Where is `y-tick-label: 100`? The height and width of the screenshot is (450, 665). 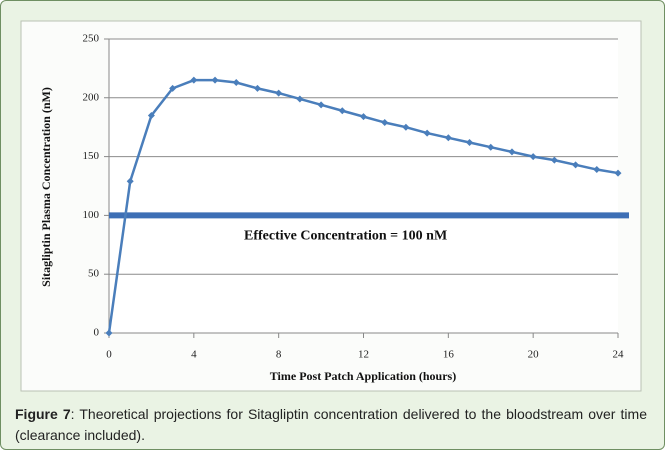
y-tick-label: 100 is located at coordinates (91, 215).